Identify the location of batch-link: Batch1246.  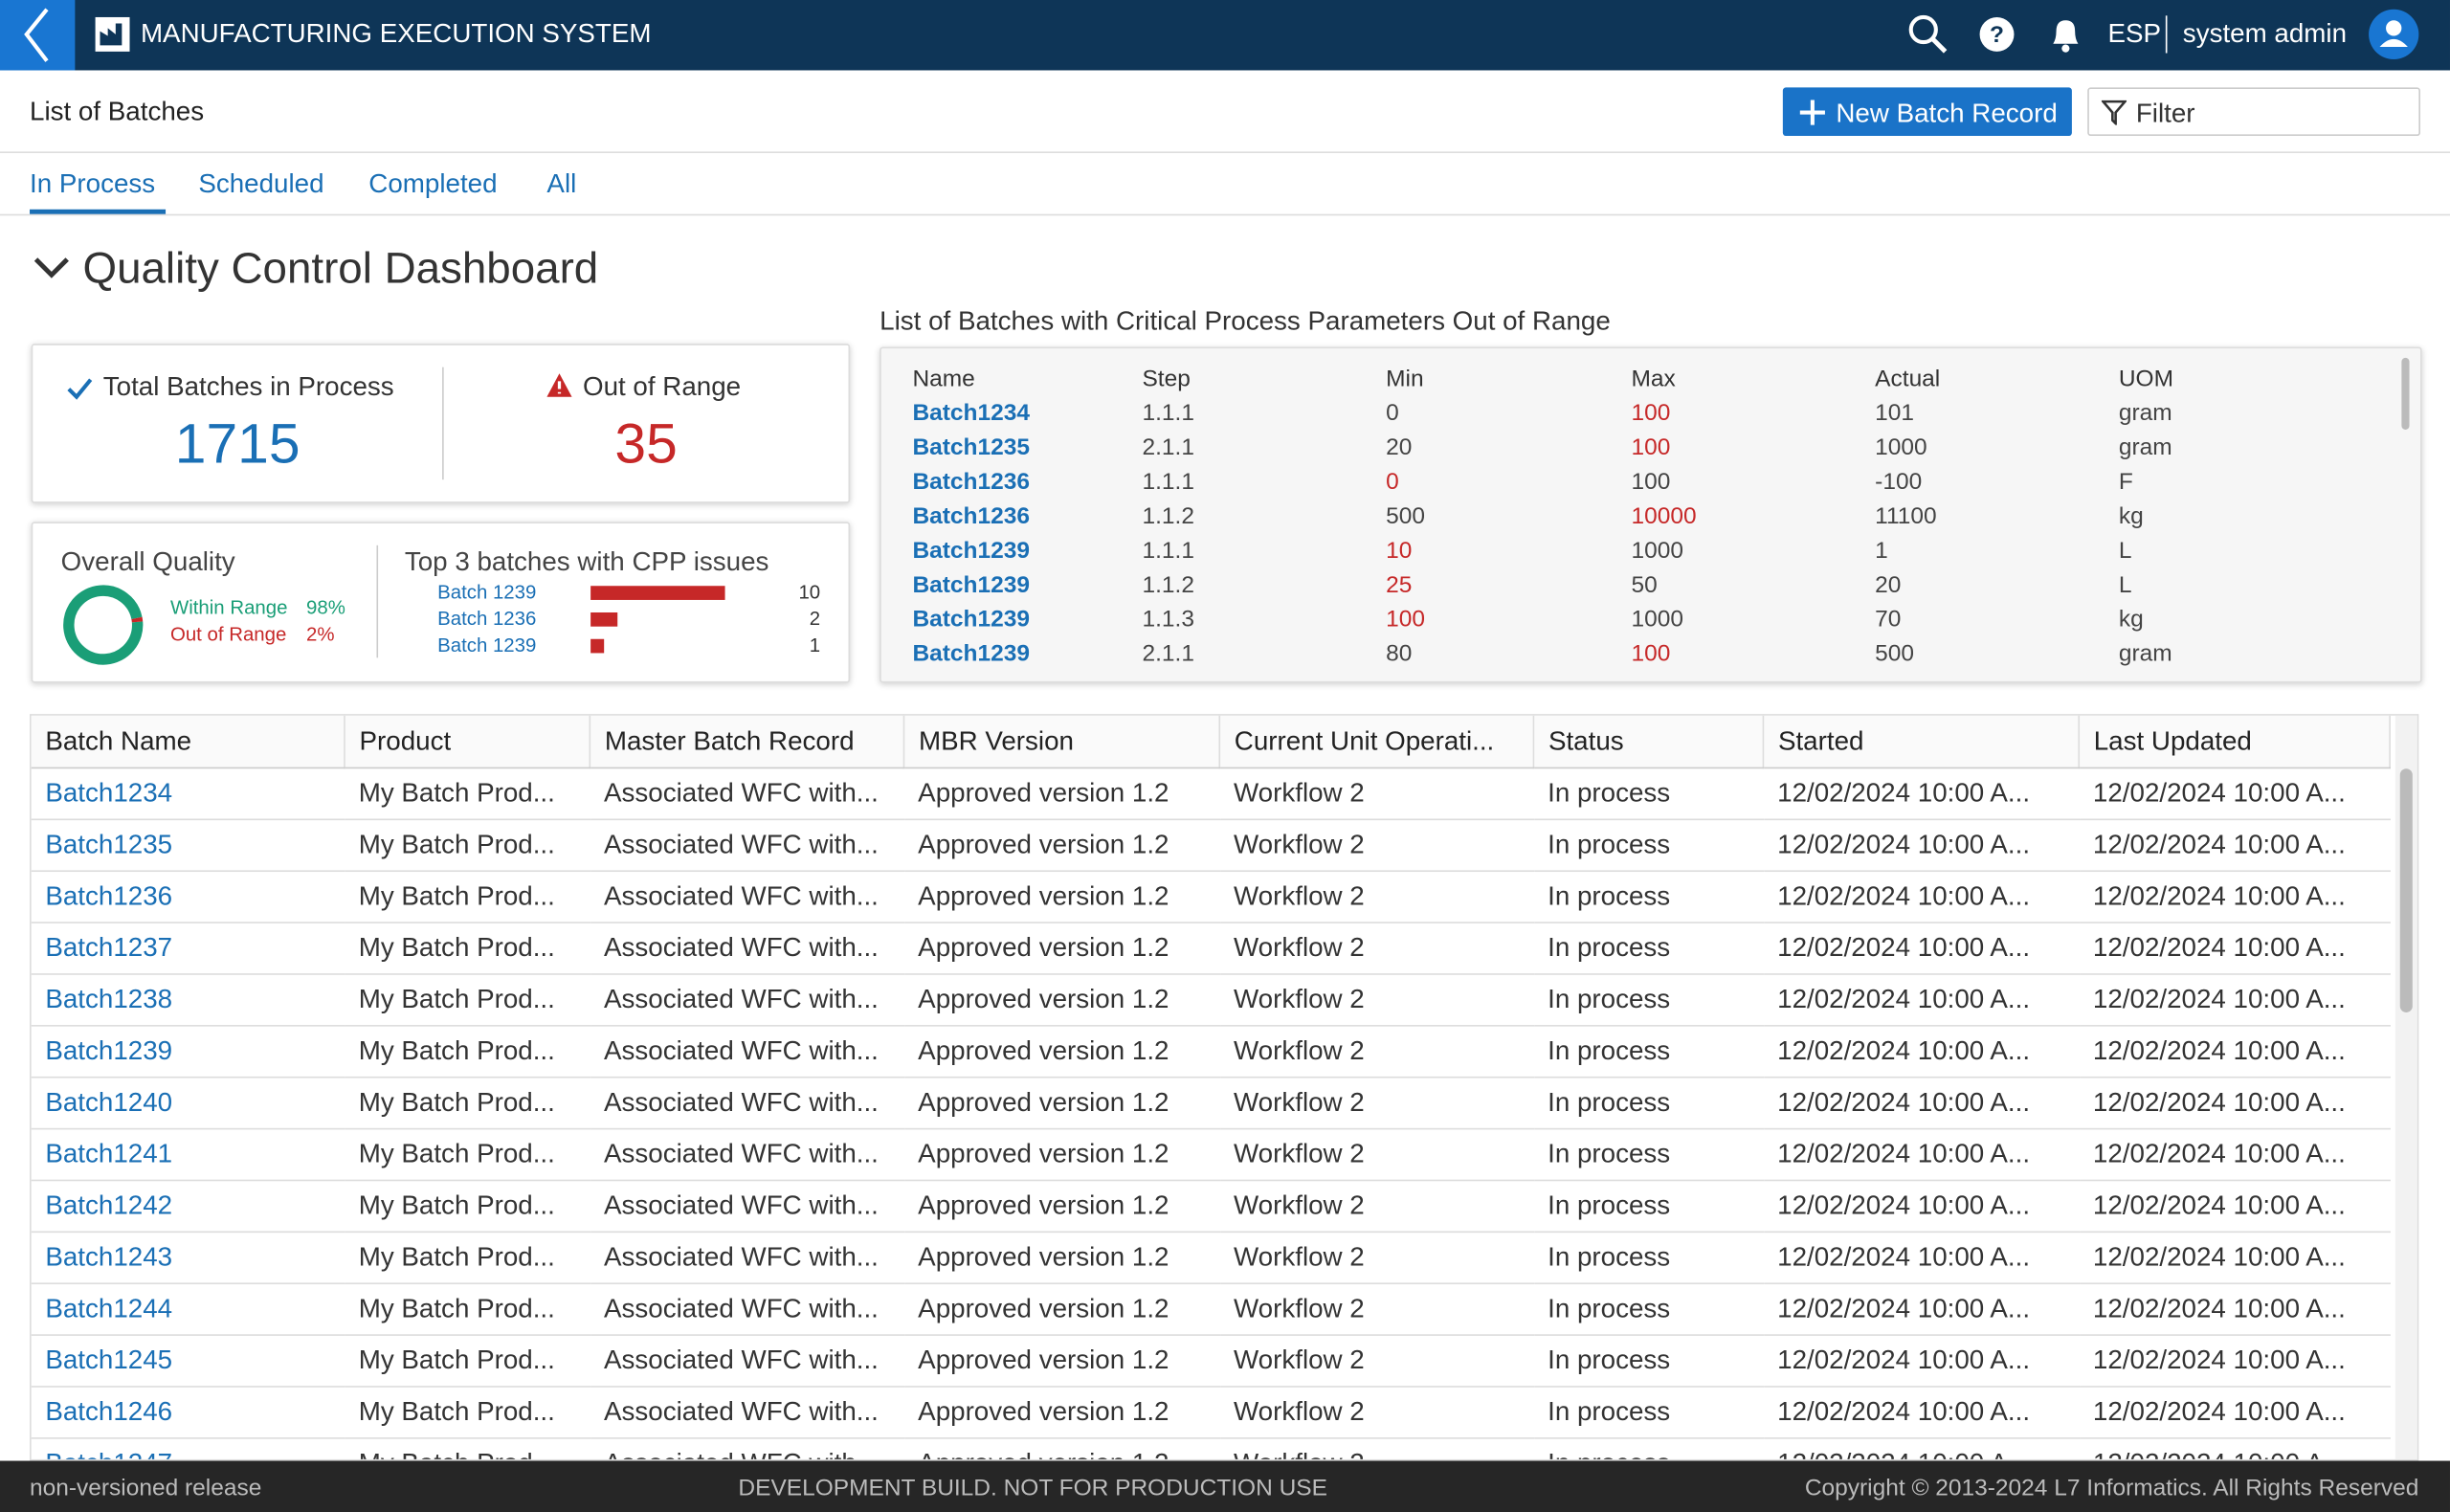
(189, 1412).